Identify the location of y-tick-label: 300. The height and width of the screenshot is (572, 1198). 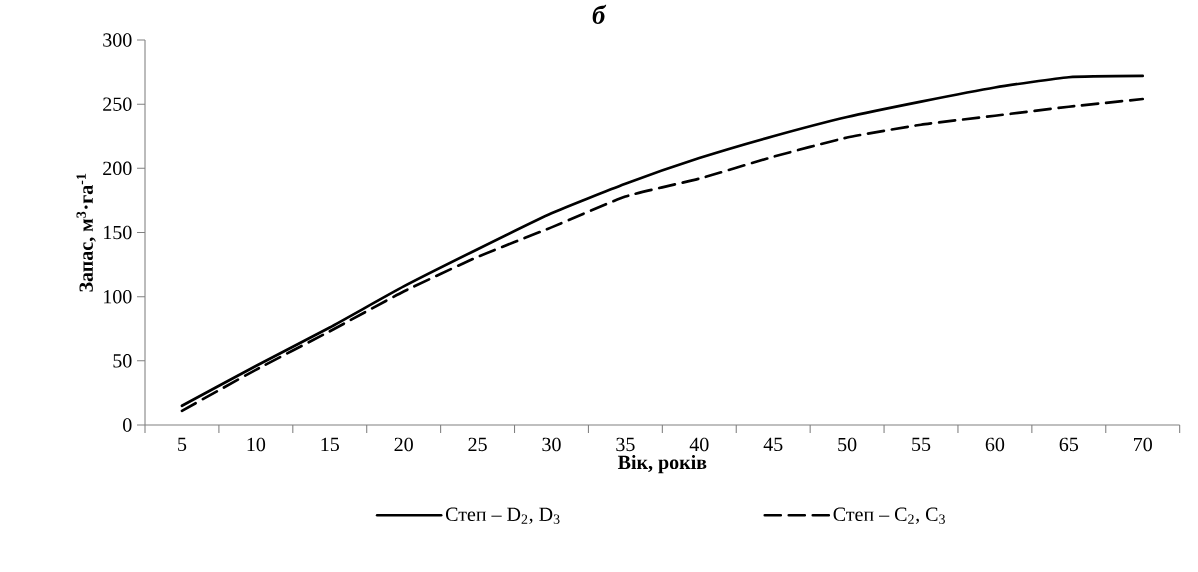
(117, 40).